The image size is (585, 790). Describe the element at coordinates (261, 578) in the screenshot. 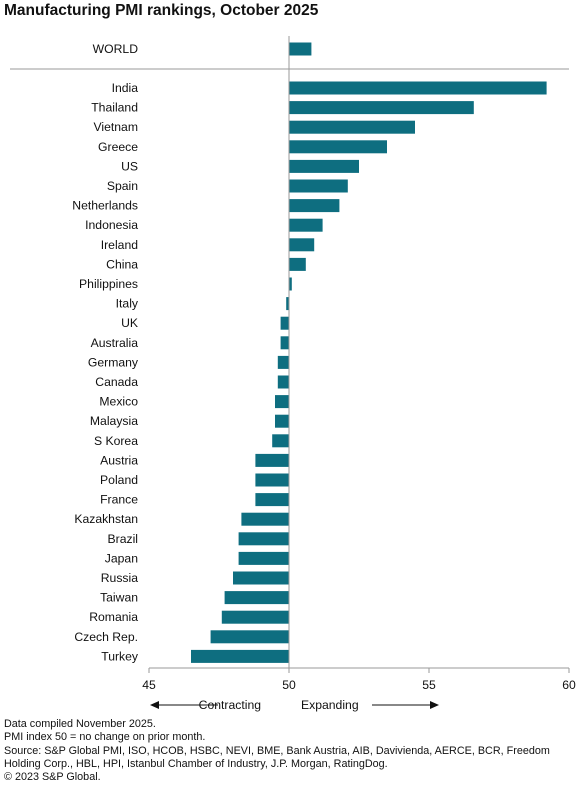

I see `bar-russia` at that location.